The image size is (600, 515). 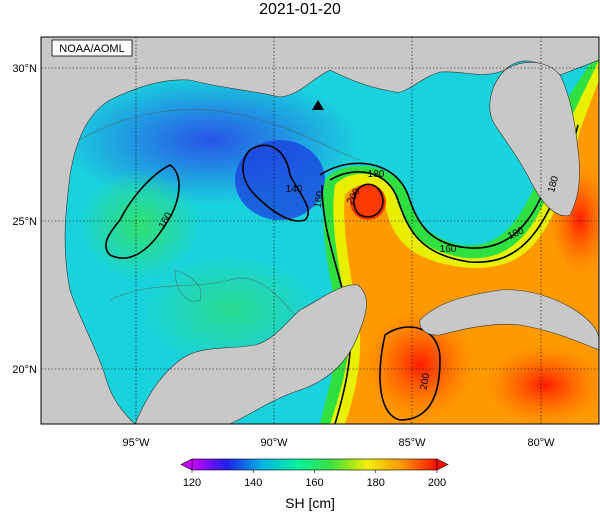 I want to click on green-patch-west, so click(x=140, y=225).